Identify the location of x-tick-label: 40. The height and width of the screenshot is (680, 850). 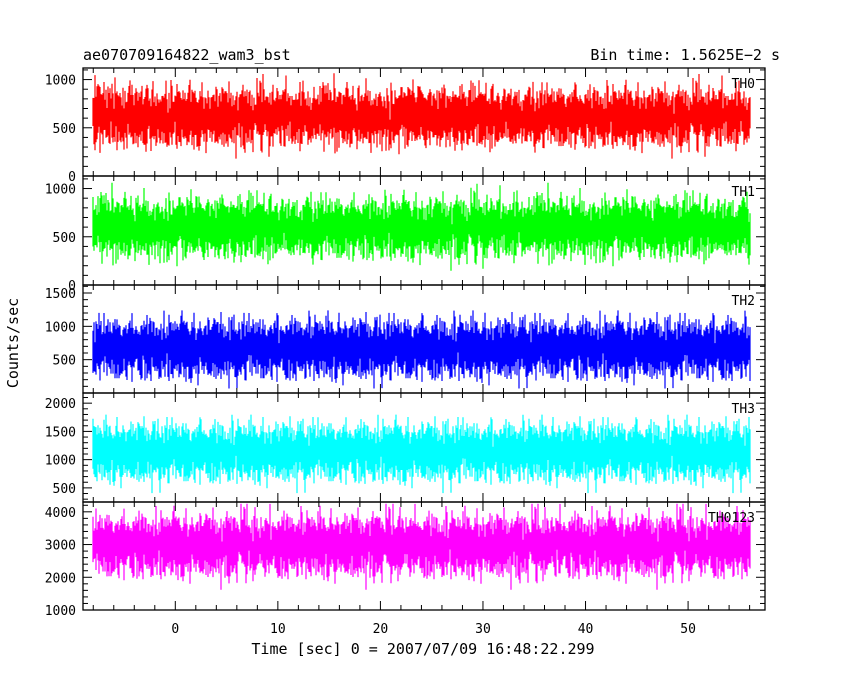
(586, 629).